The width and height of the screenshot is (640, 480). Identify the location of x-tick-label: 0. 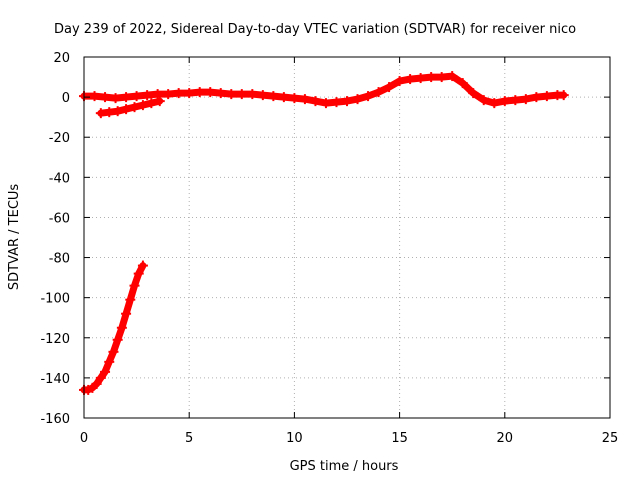
(84, 438).